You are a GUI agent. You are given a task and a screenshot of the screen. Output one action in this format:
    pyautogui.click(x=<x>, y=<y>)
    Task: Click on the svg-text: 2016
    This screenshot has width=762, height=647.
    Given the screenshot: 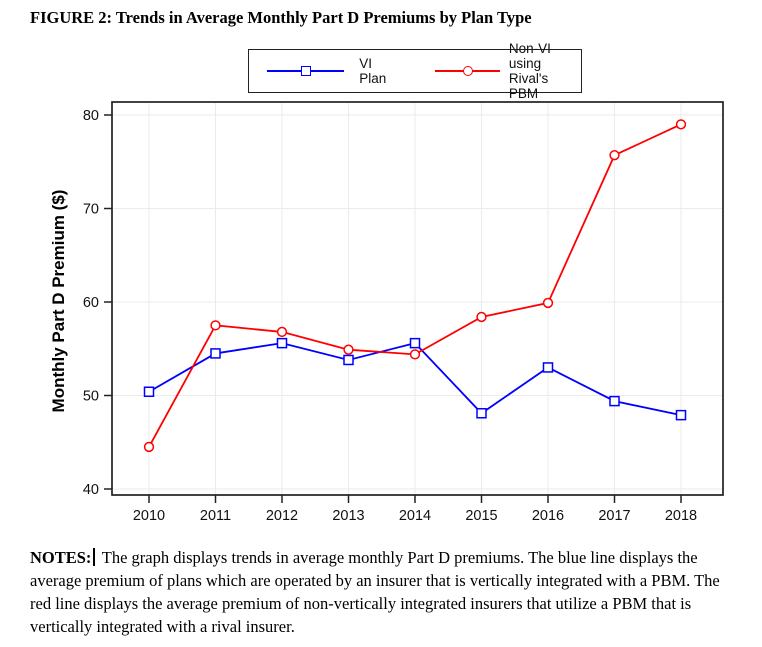 What is the action you would take?
    pyautogui.click(x=548, y=516)
    